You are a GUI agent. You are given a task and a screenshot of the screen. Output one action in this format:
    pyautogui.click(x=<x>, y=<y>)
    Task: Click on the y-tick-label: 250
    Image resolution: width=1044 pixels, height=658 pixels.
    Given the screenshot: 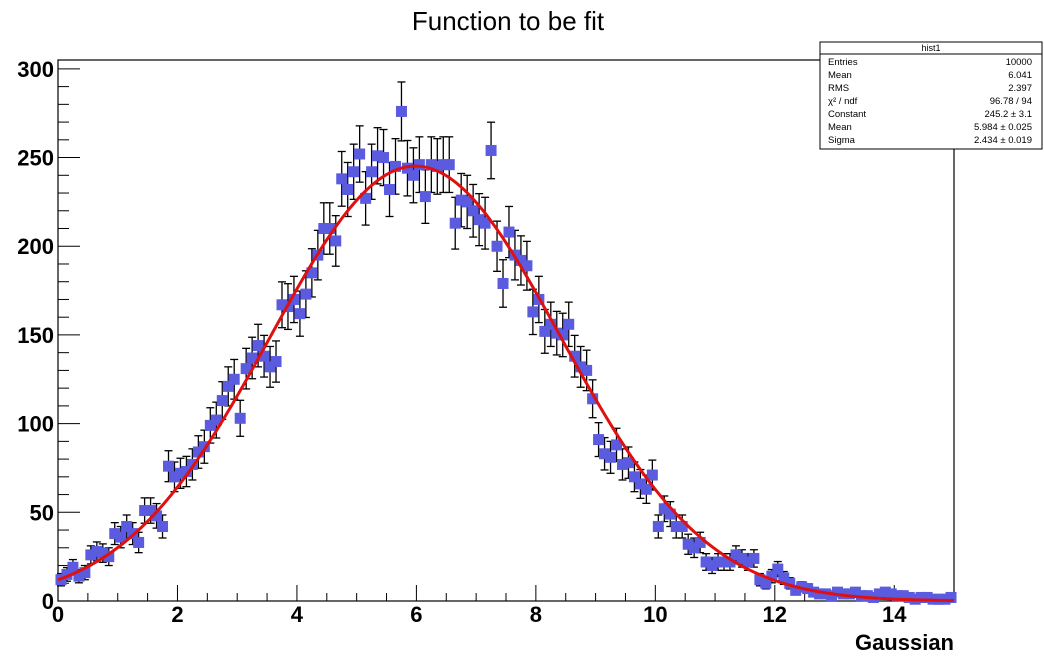 What is the action you would take?
    pyautogui.click(x=35, y=158)
    